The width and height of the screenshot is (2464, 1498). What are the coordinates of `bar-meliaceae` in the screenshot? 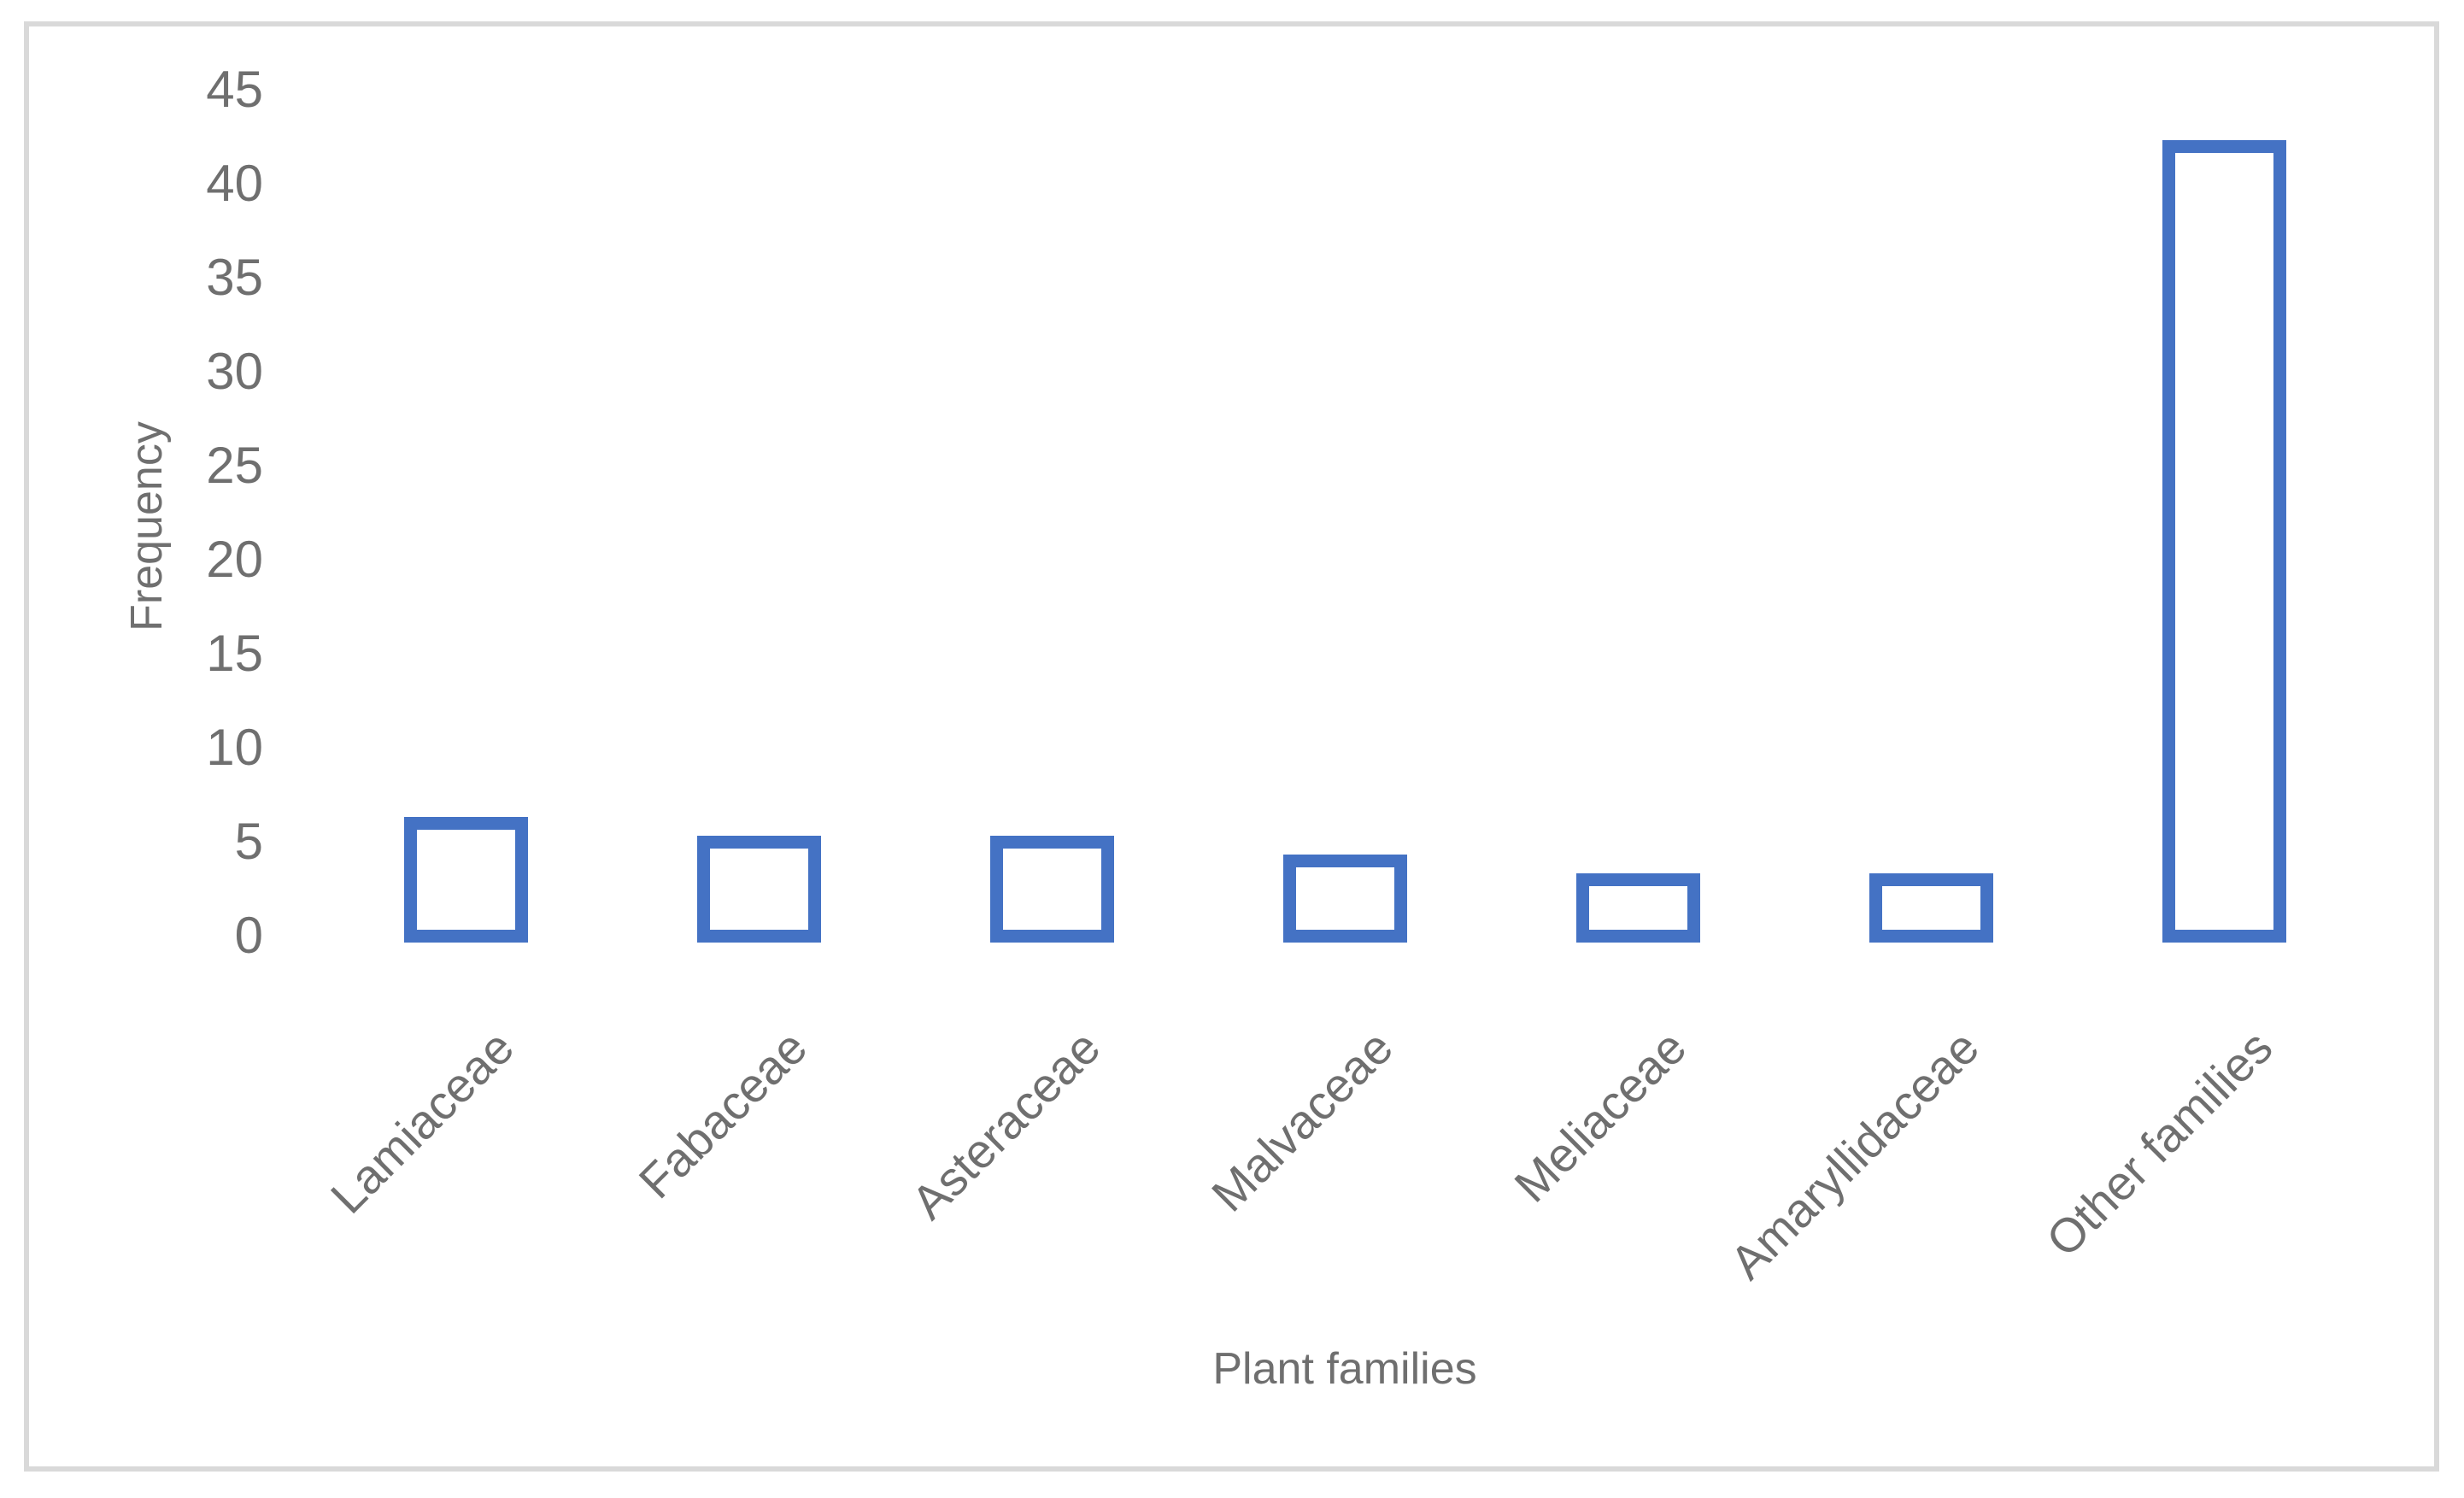 It's located at (1637, 907).